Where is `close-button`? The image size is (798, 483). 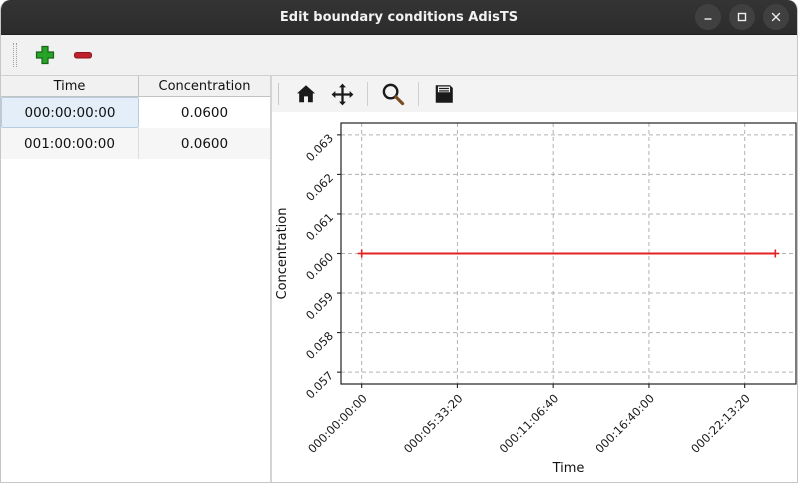
close-button is located at coordinates (776, 17).